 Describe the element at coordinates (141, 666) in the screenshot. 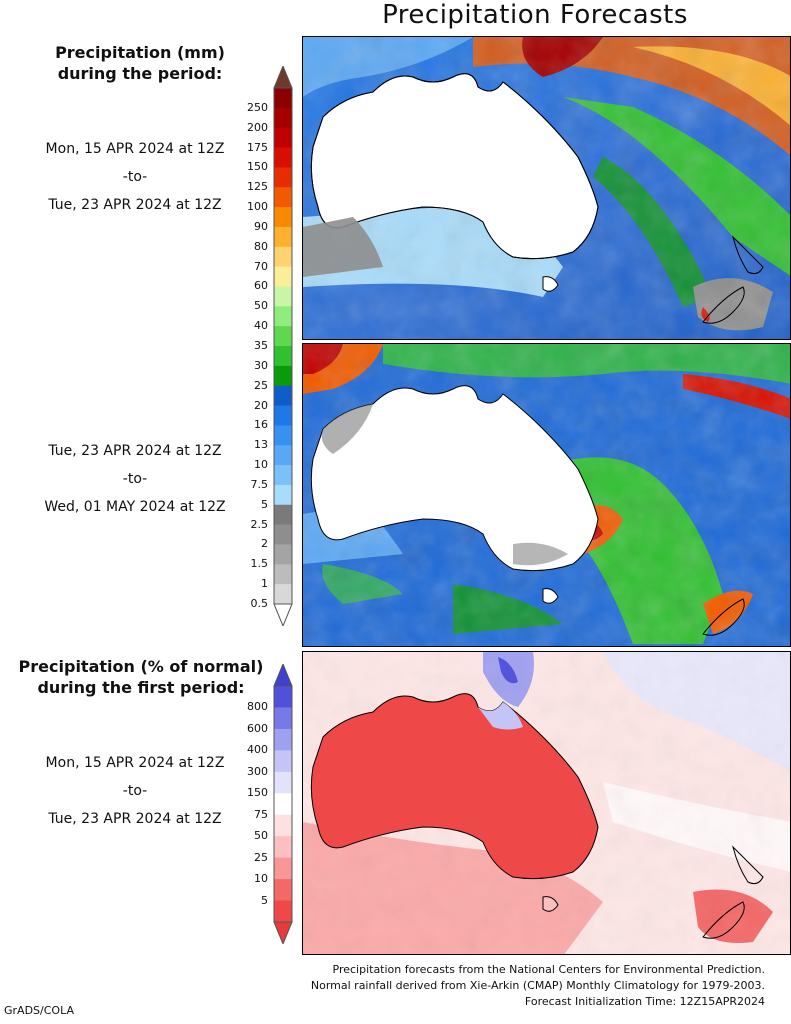

I see `pct-heading-line1: Precipitation (% of normal)` at that location.